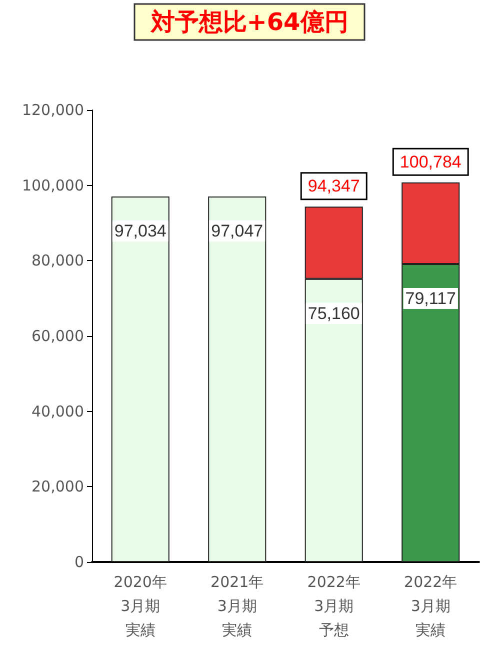 Image resolution: width=499 pixels, height=657 pixels. Describe the element at coordinates (58, 411) in the screenshot. I see `y-tick-label: 40,000` at that location.